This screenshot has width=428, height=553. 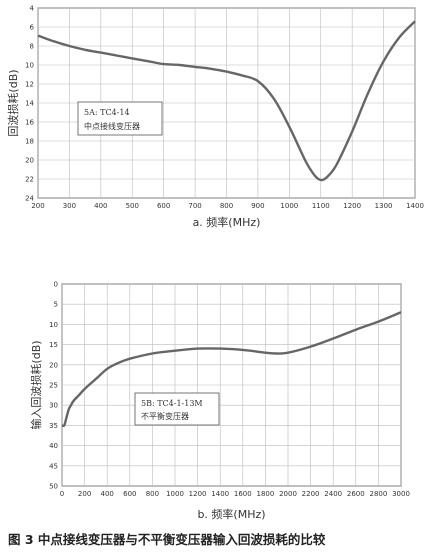 What do you see at coordinates (163, 206) in the screenshot?
I see `chart-a-x-tick-label: 600` at bounding box center [163, 206].